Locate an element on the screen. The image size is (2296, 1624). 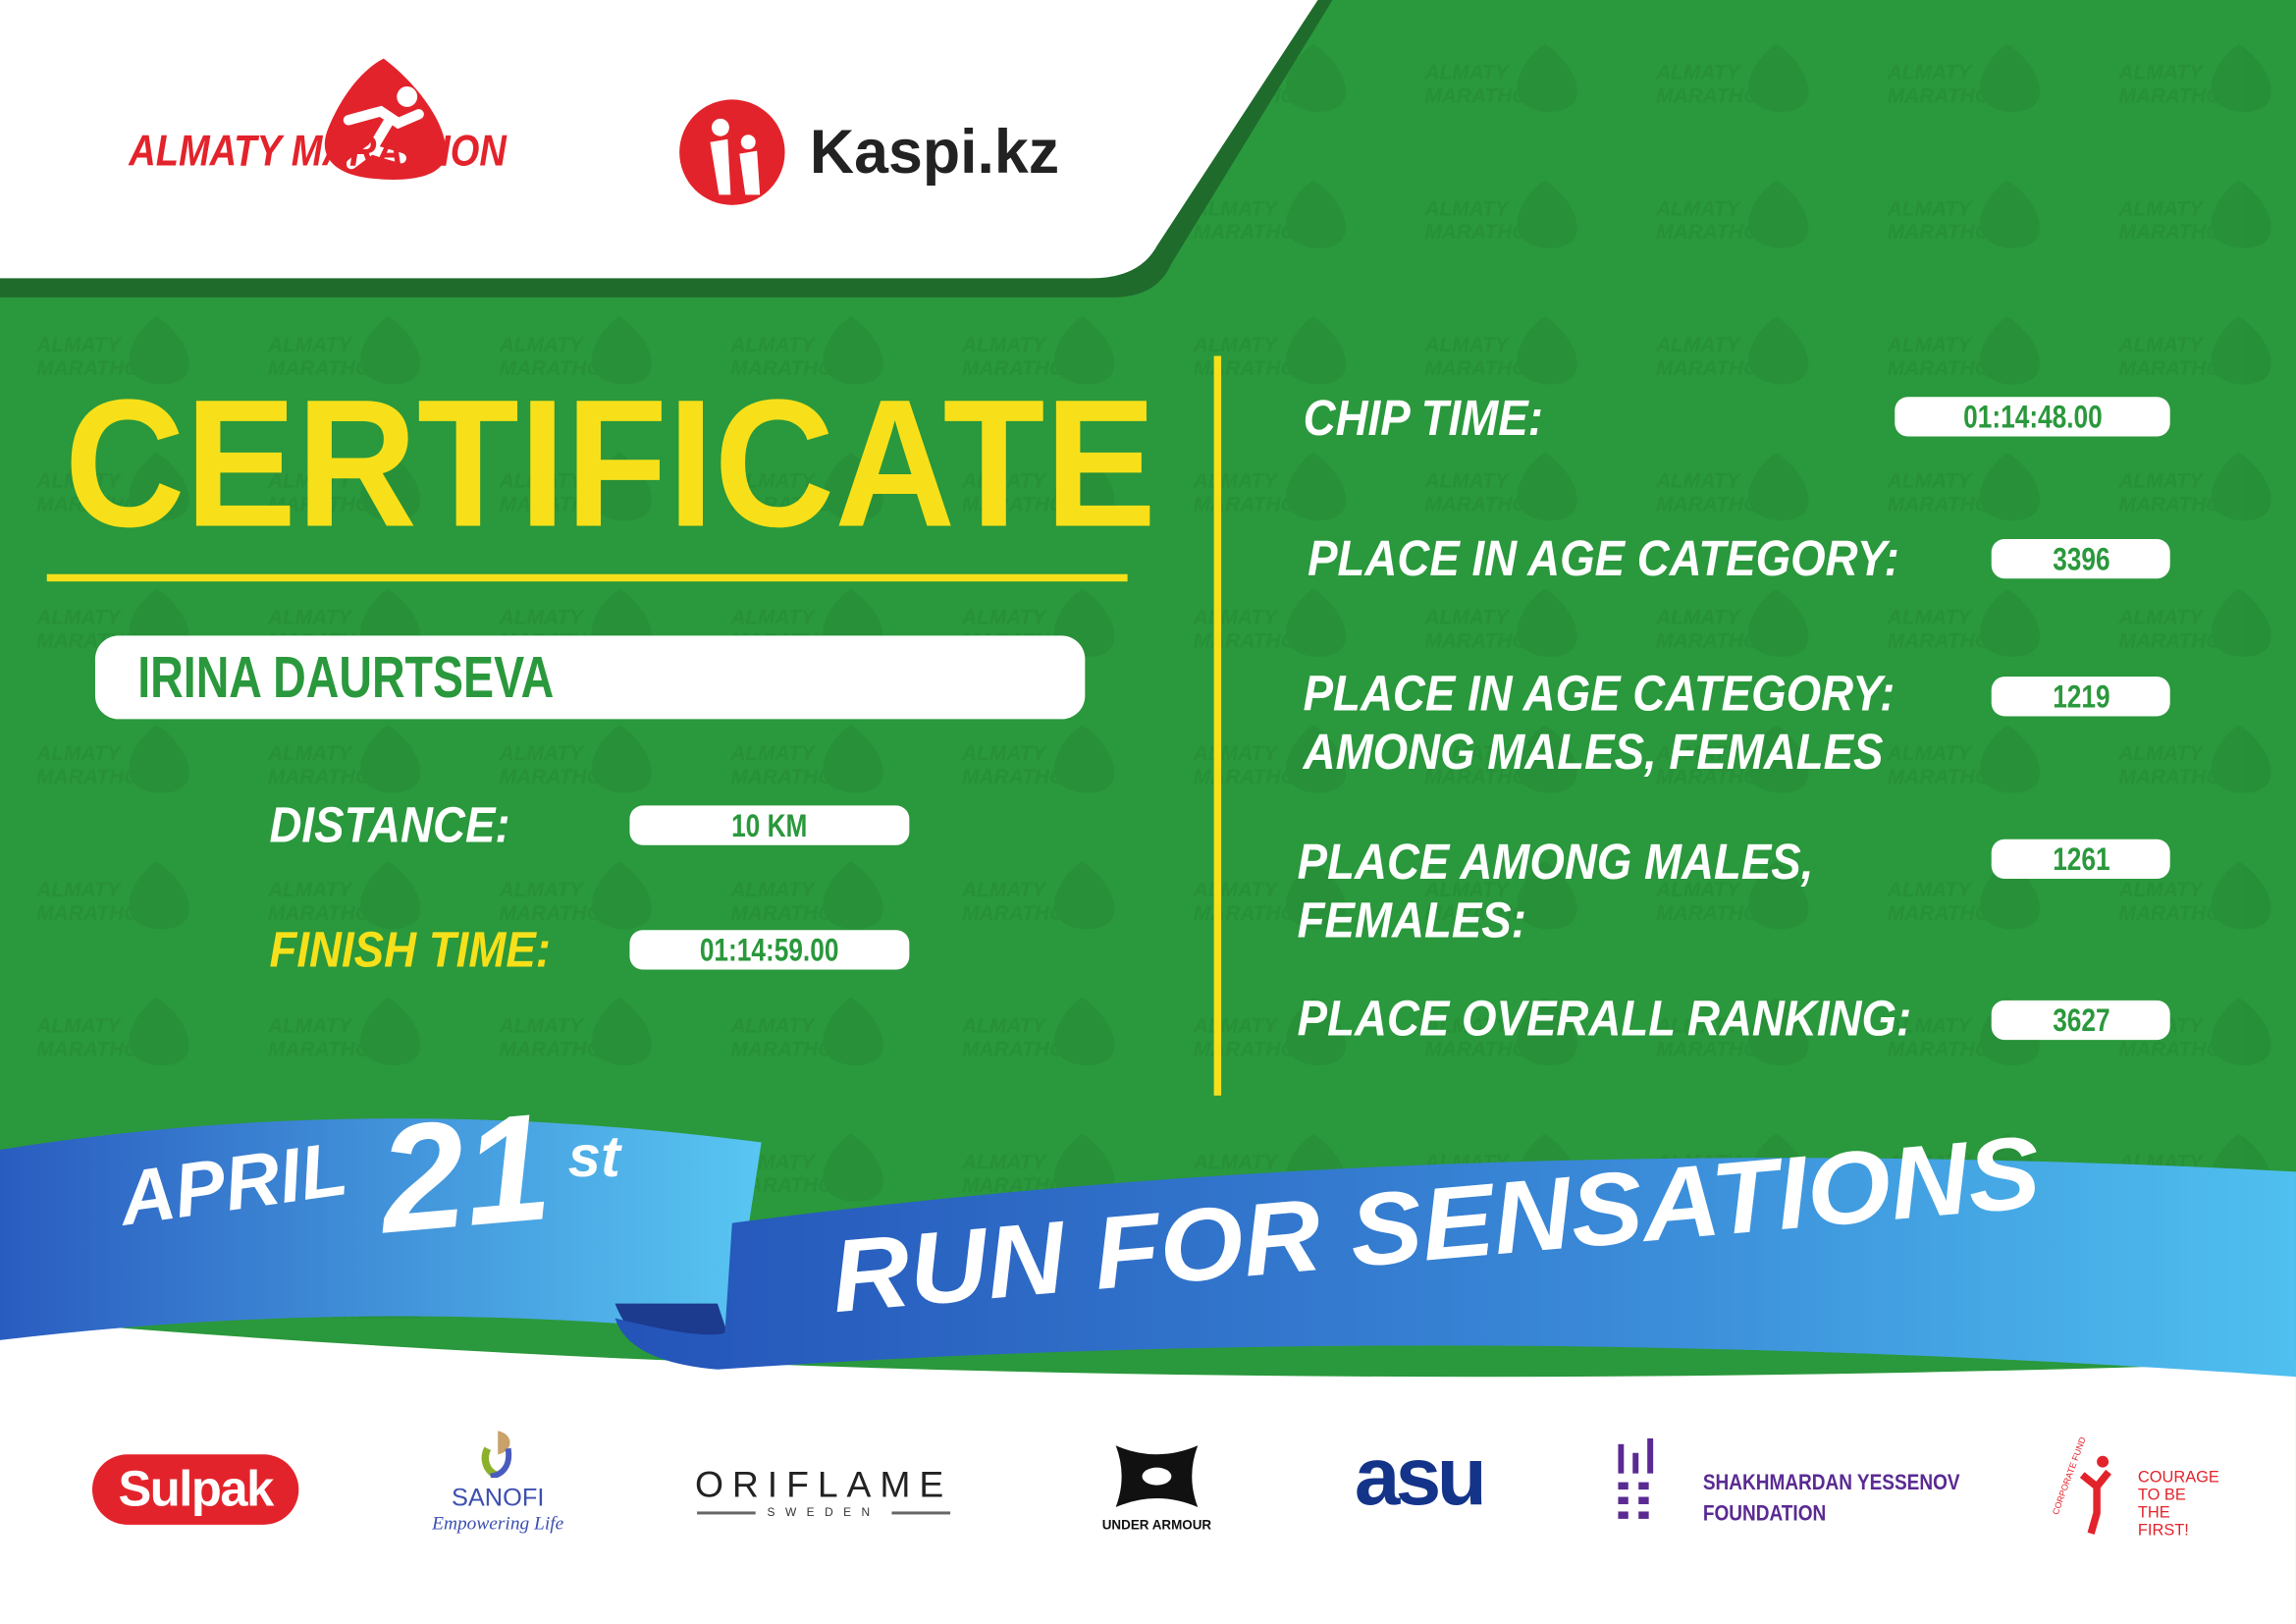
age-category-place-label: PLACE IN AGE CATEGORY: is located at coordinates (1604, 559).